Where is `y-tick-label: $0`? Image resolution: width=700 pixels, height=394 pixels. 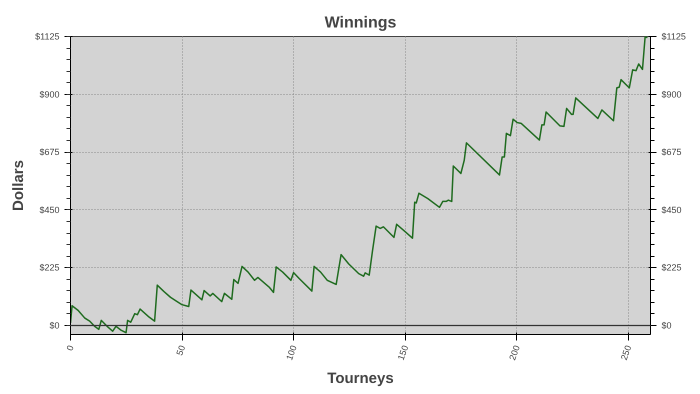 y-tick-label: $0 is located at coordinates (54, 325).